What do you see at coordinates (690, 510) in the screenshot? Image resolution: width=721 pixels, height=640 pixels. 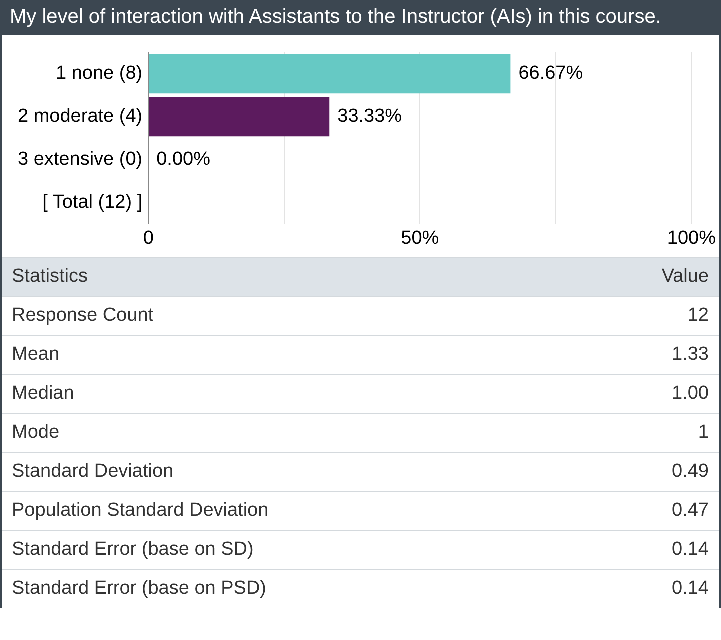 I see `text: 0.47` at bounding box center [690, 510].